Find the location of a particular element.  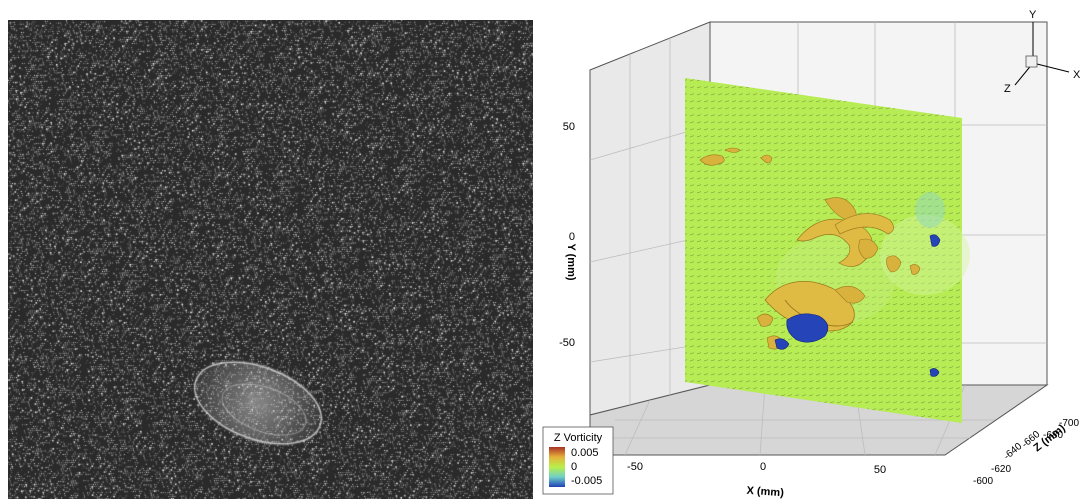

y-tick-label: 0 is located at coordinates (572, 237).